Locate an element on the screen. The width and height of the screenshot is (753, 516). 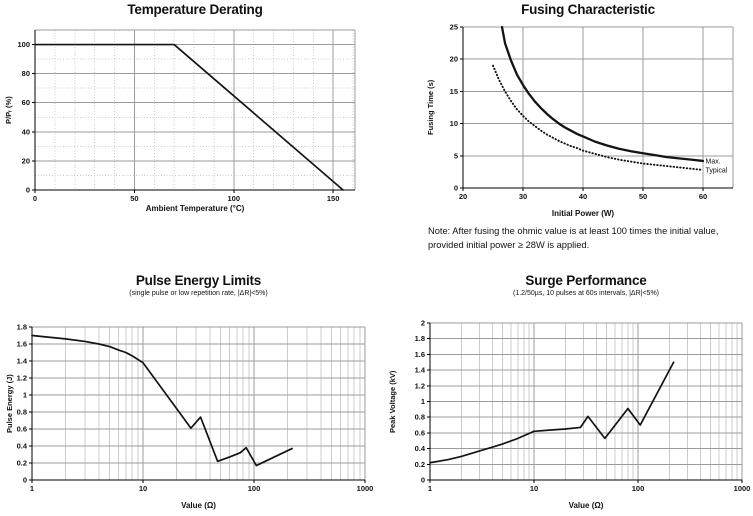
series-pulse-energy is located at coordinates (162, 400).